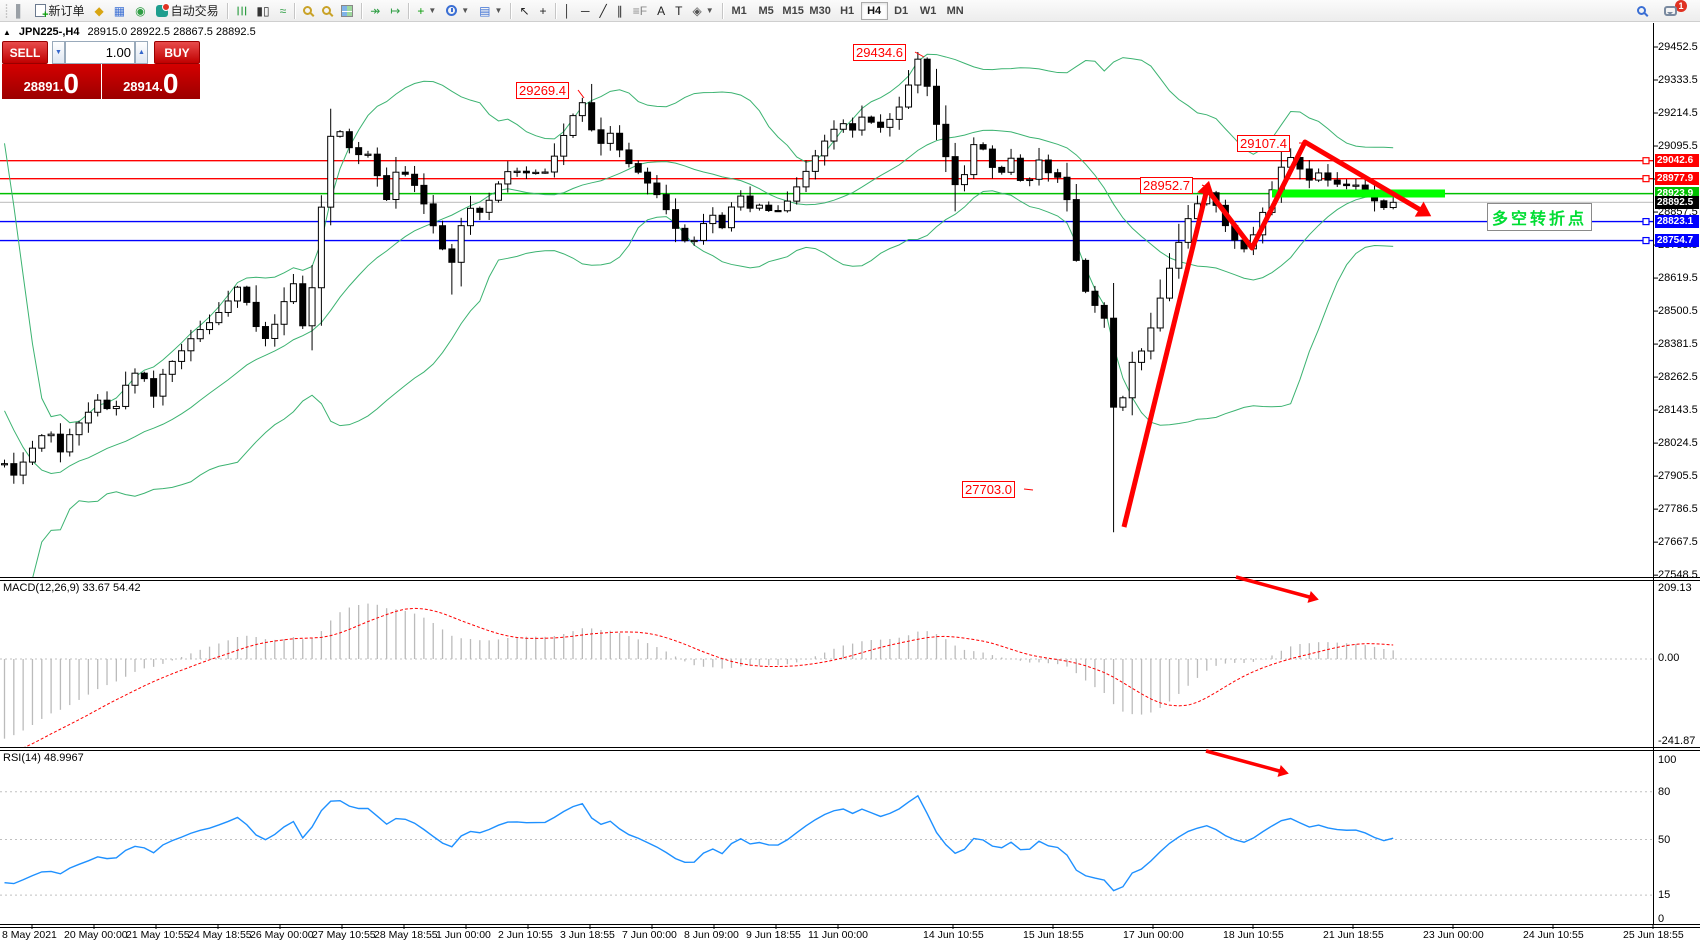 This screenshot has width=1700, height=943. I want to click on search-button, so click(1641, 11).